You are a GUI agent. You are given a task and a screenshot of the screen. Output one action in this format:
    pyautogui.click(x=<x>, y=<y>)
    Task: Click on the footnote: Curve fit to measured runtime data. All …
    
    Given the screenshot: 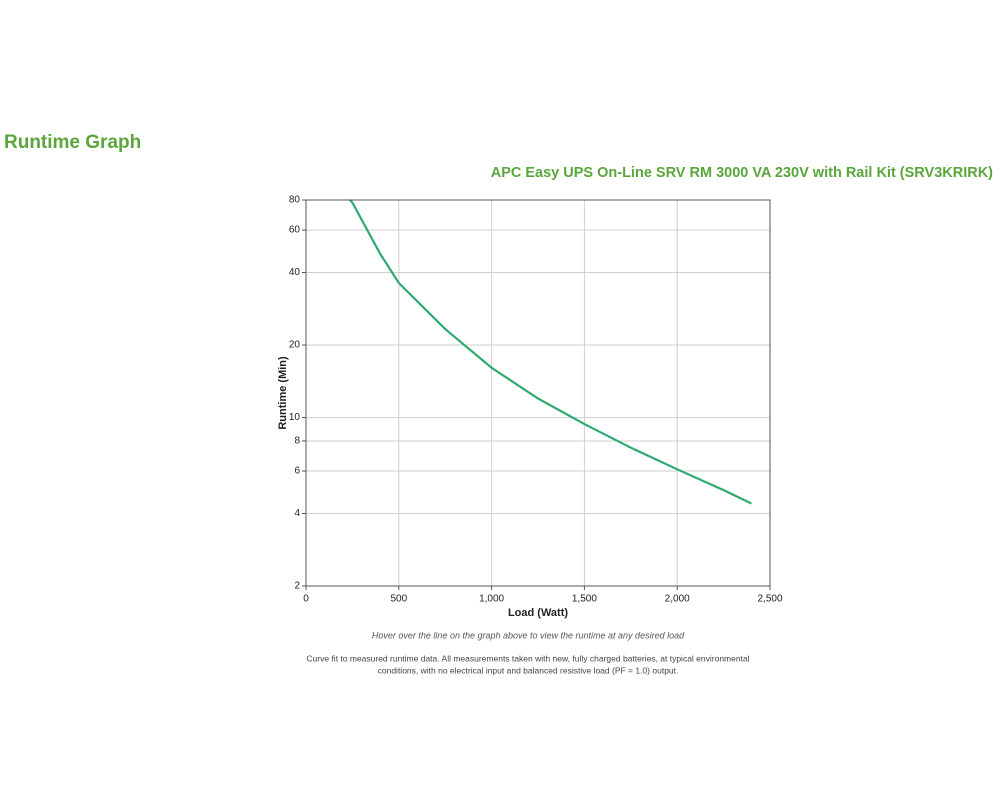 What is the action you would take?
    pyautogui.click(x=527, y=658)
    